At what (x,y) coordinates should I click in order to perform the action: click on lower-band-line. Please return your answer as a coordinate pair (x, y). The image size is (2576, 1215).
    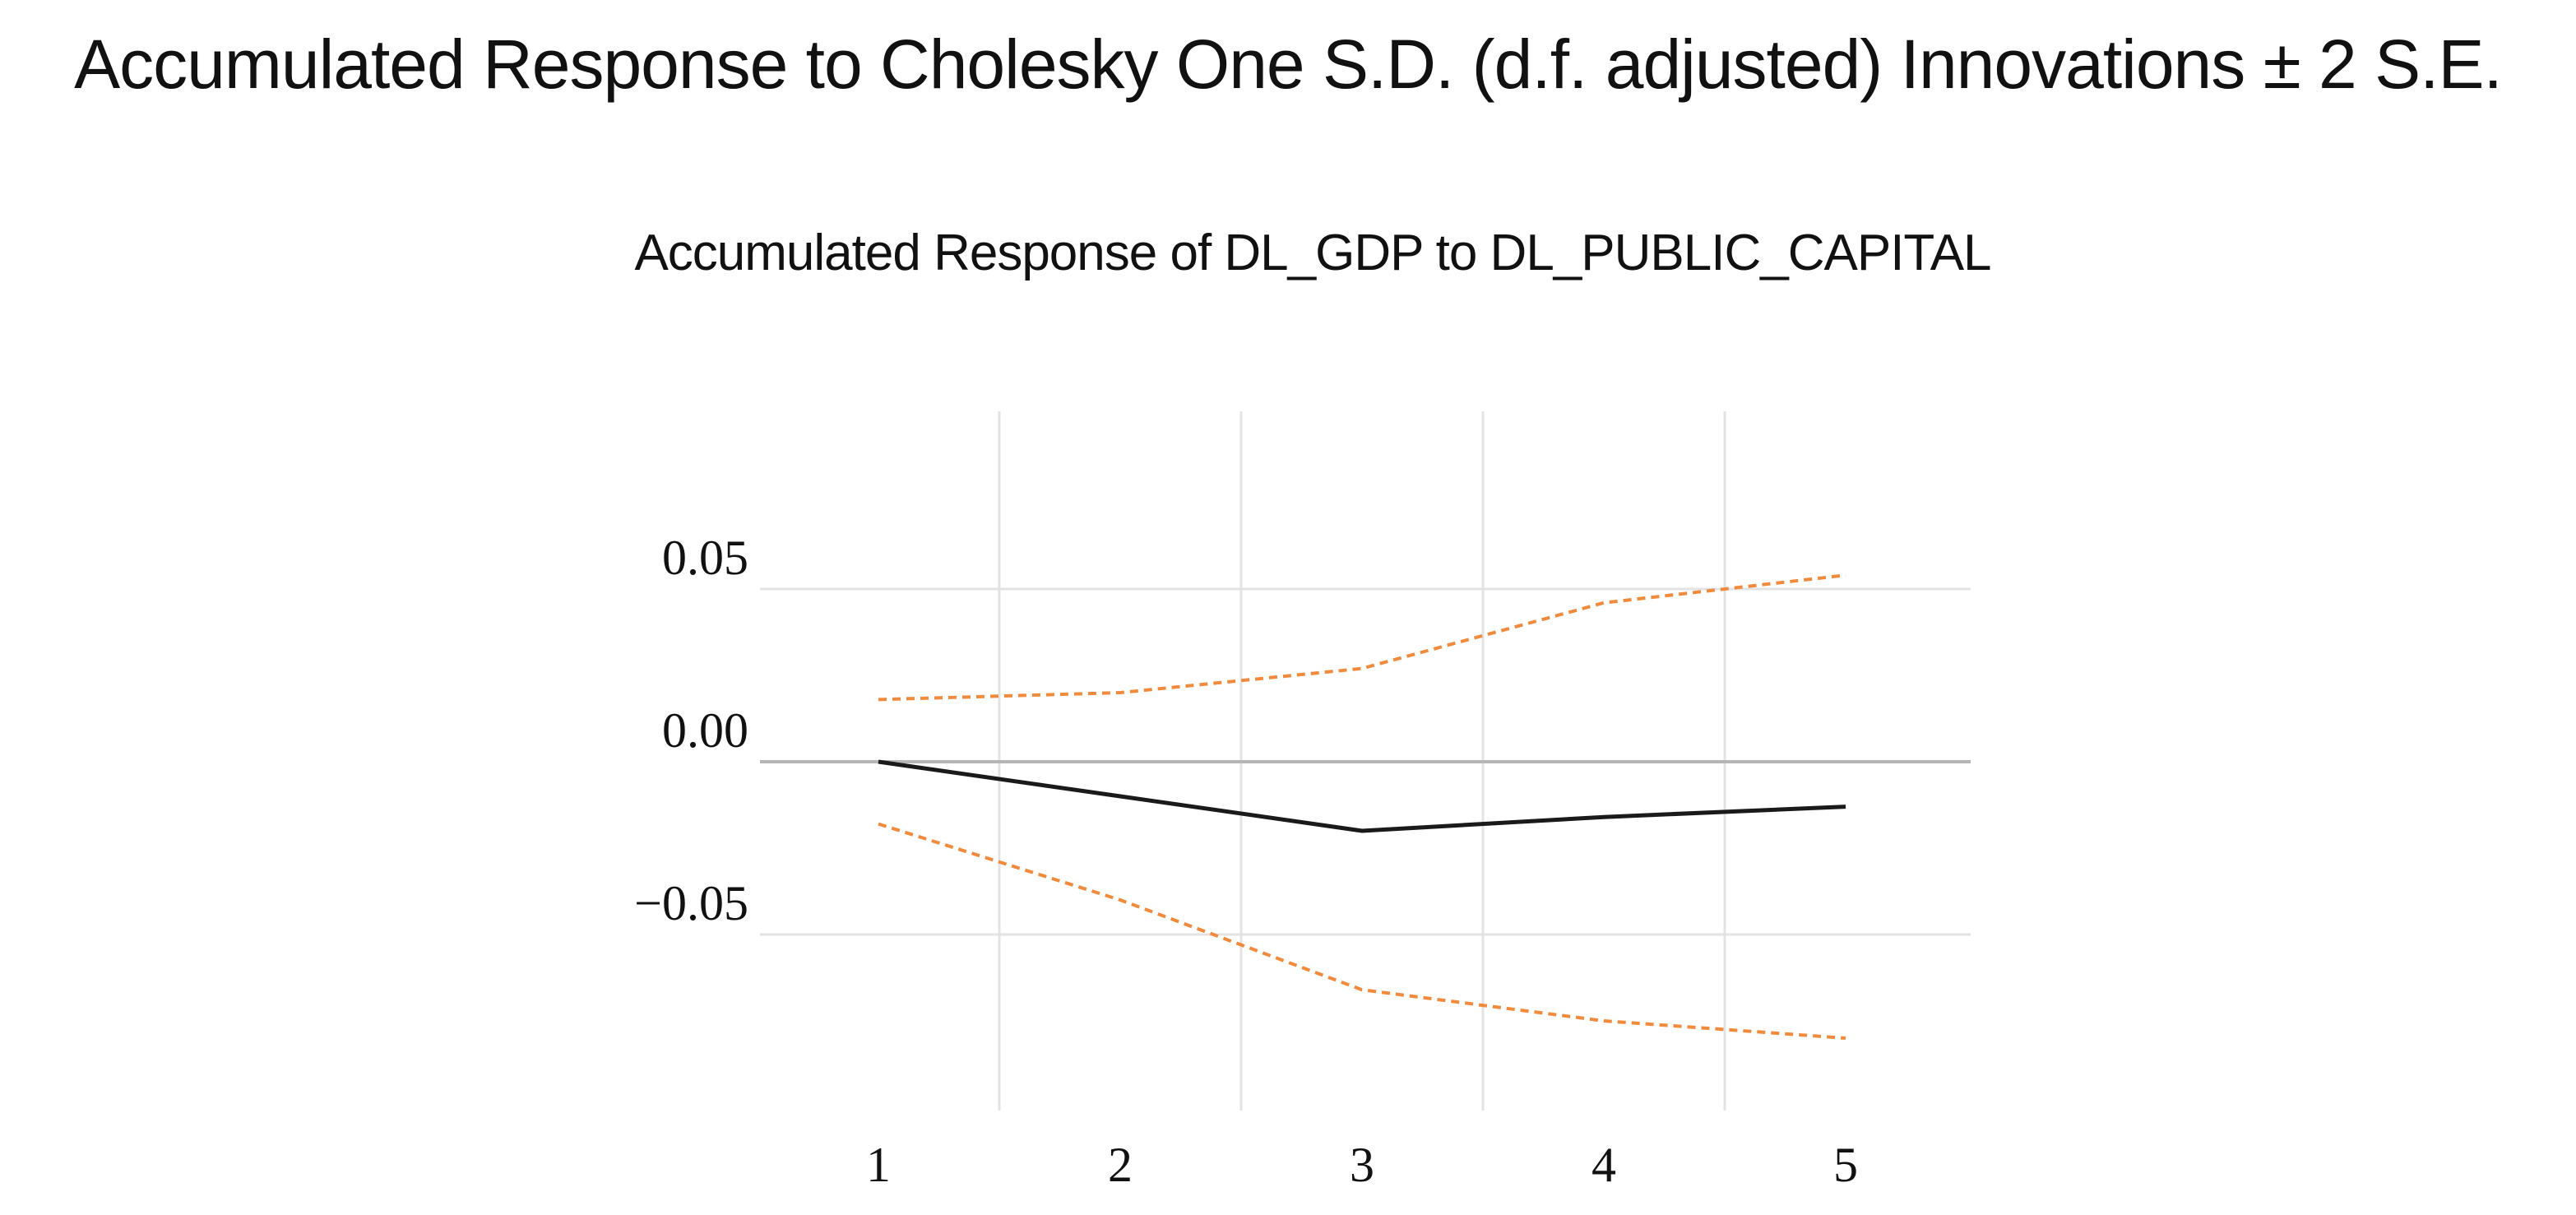
    Looking at the image, I should click on (1362, 931).